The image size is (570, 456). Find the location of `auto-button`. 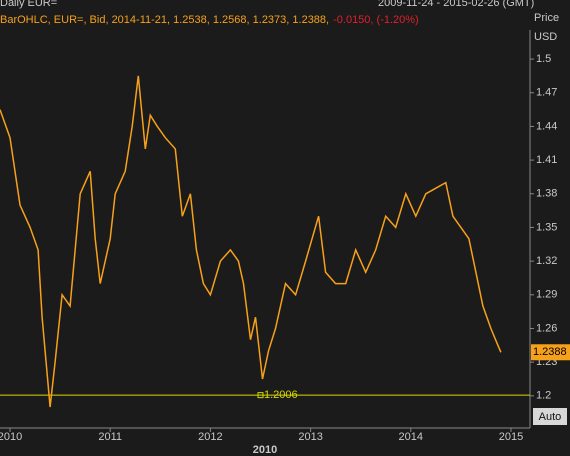

auto-button is located at coordinates (550, 416).